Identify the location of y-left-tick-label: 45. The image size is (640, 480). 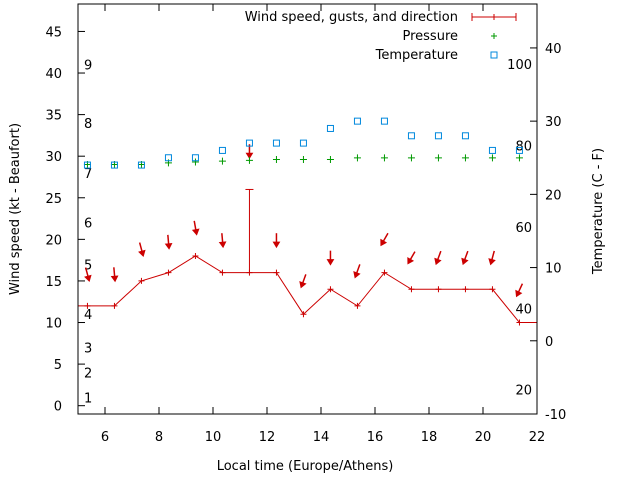
(53, 32).